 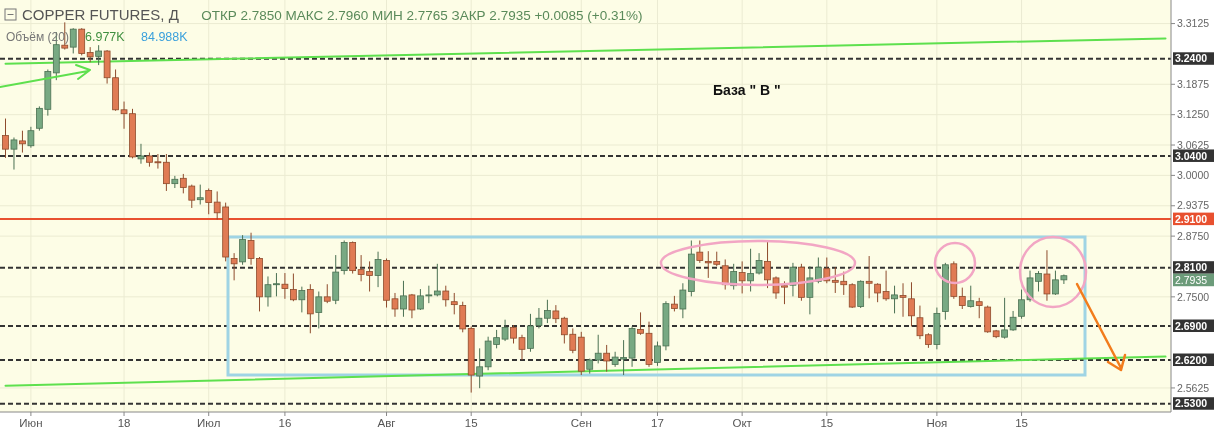 What do you see at coordinates (1191, 325) in the screenshot?
I see `ref-line-label: 2.6900` at bounding box center [1191, 325].